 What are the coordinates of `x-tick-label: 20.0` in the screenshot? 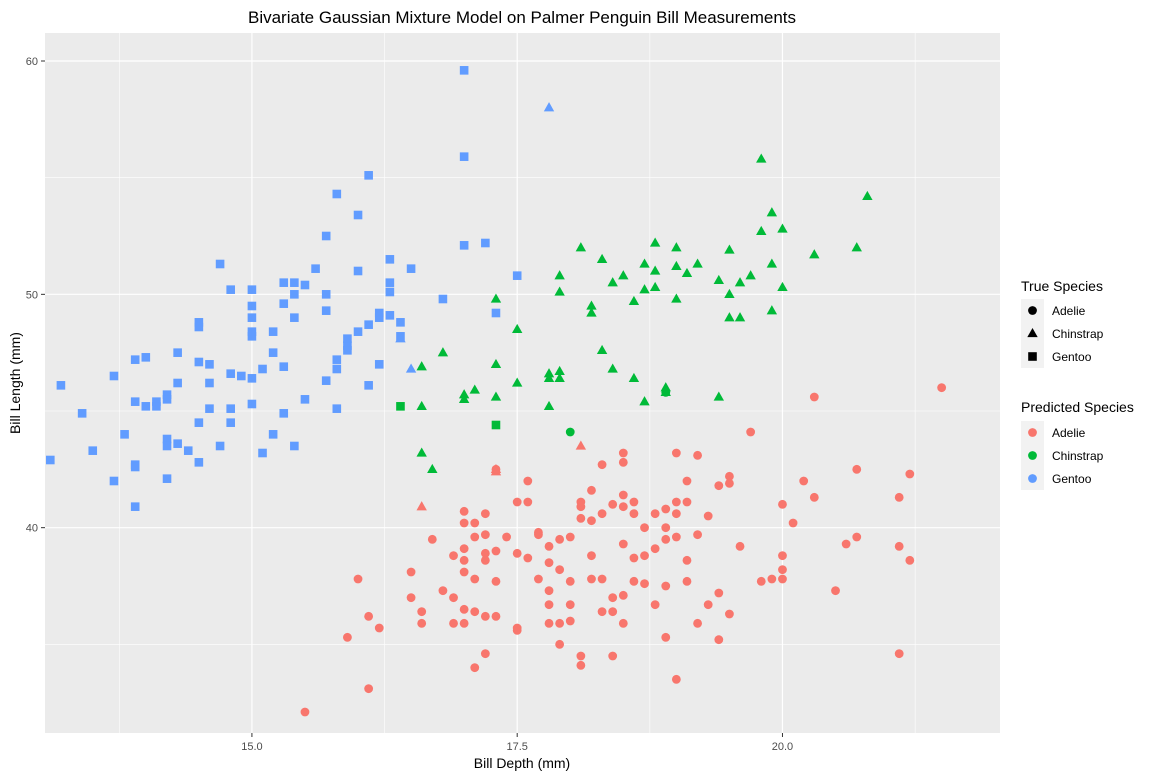 It's located at (782, 747).